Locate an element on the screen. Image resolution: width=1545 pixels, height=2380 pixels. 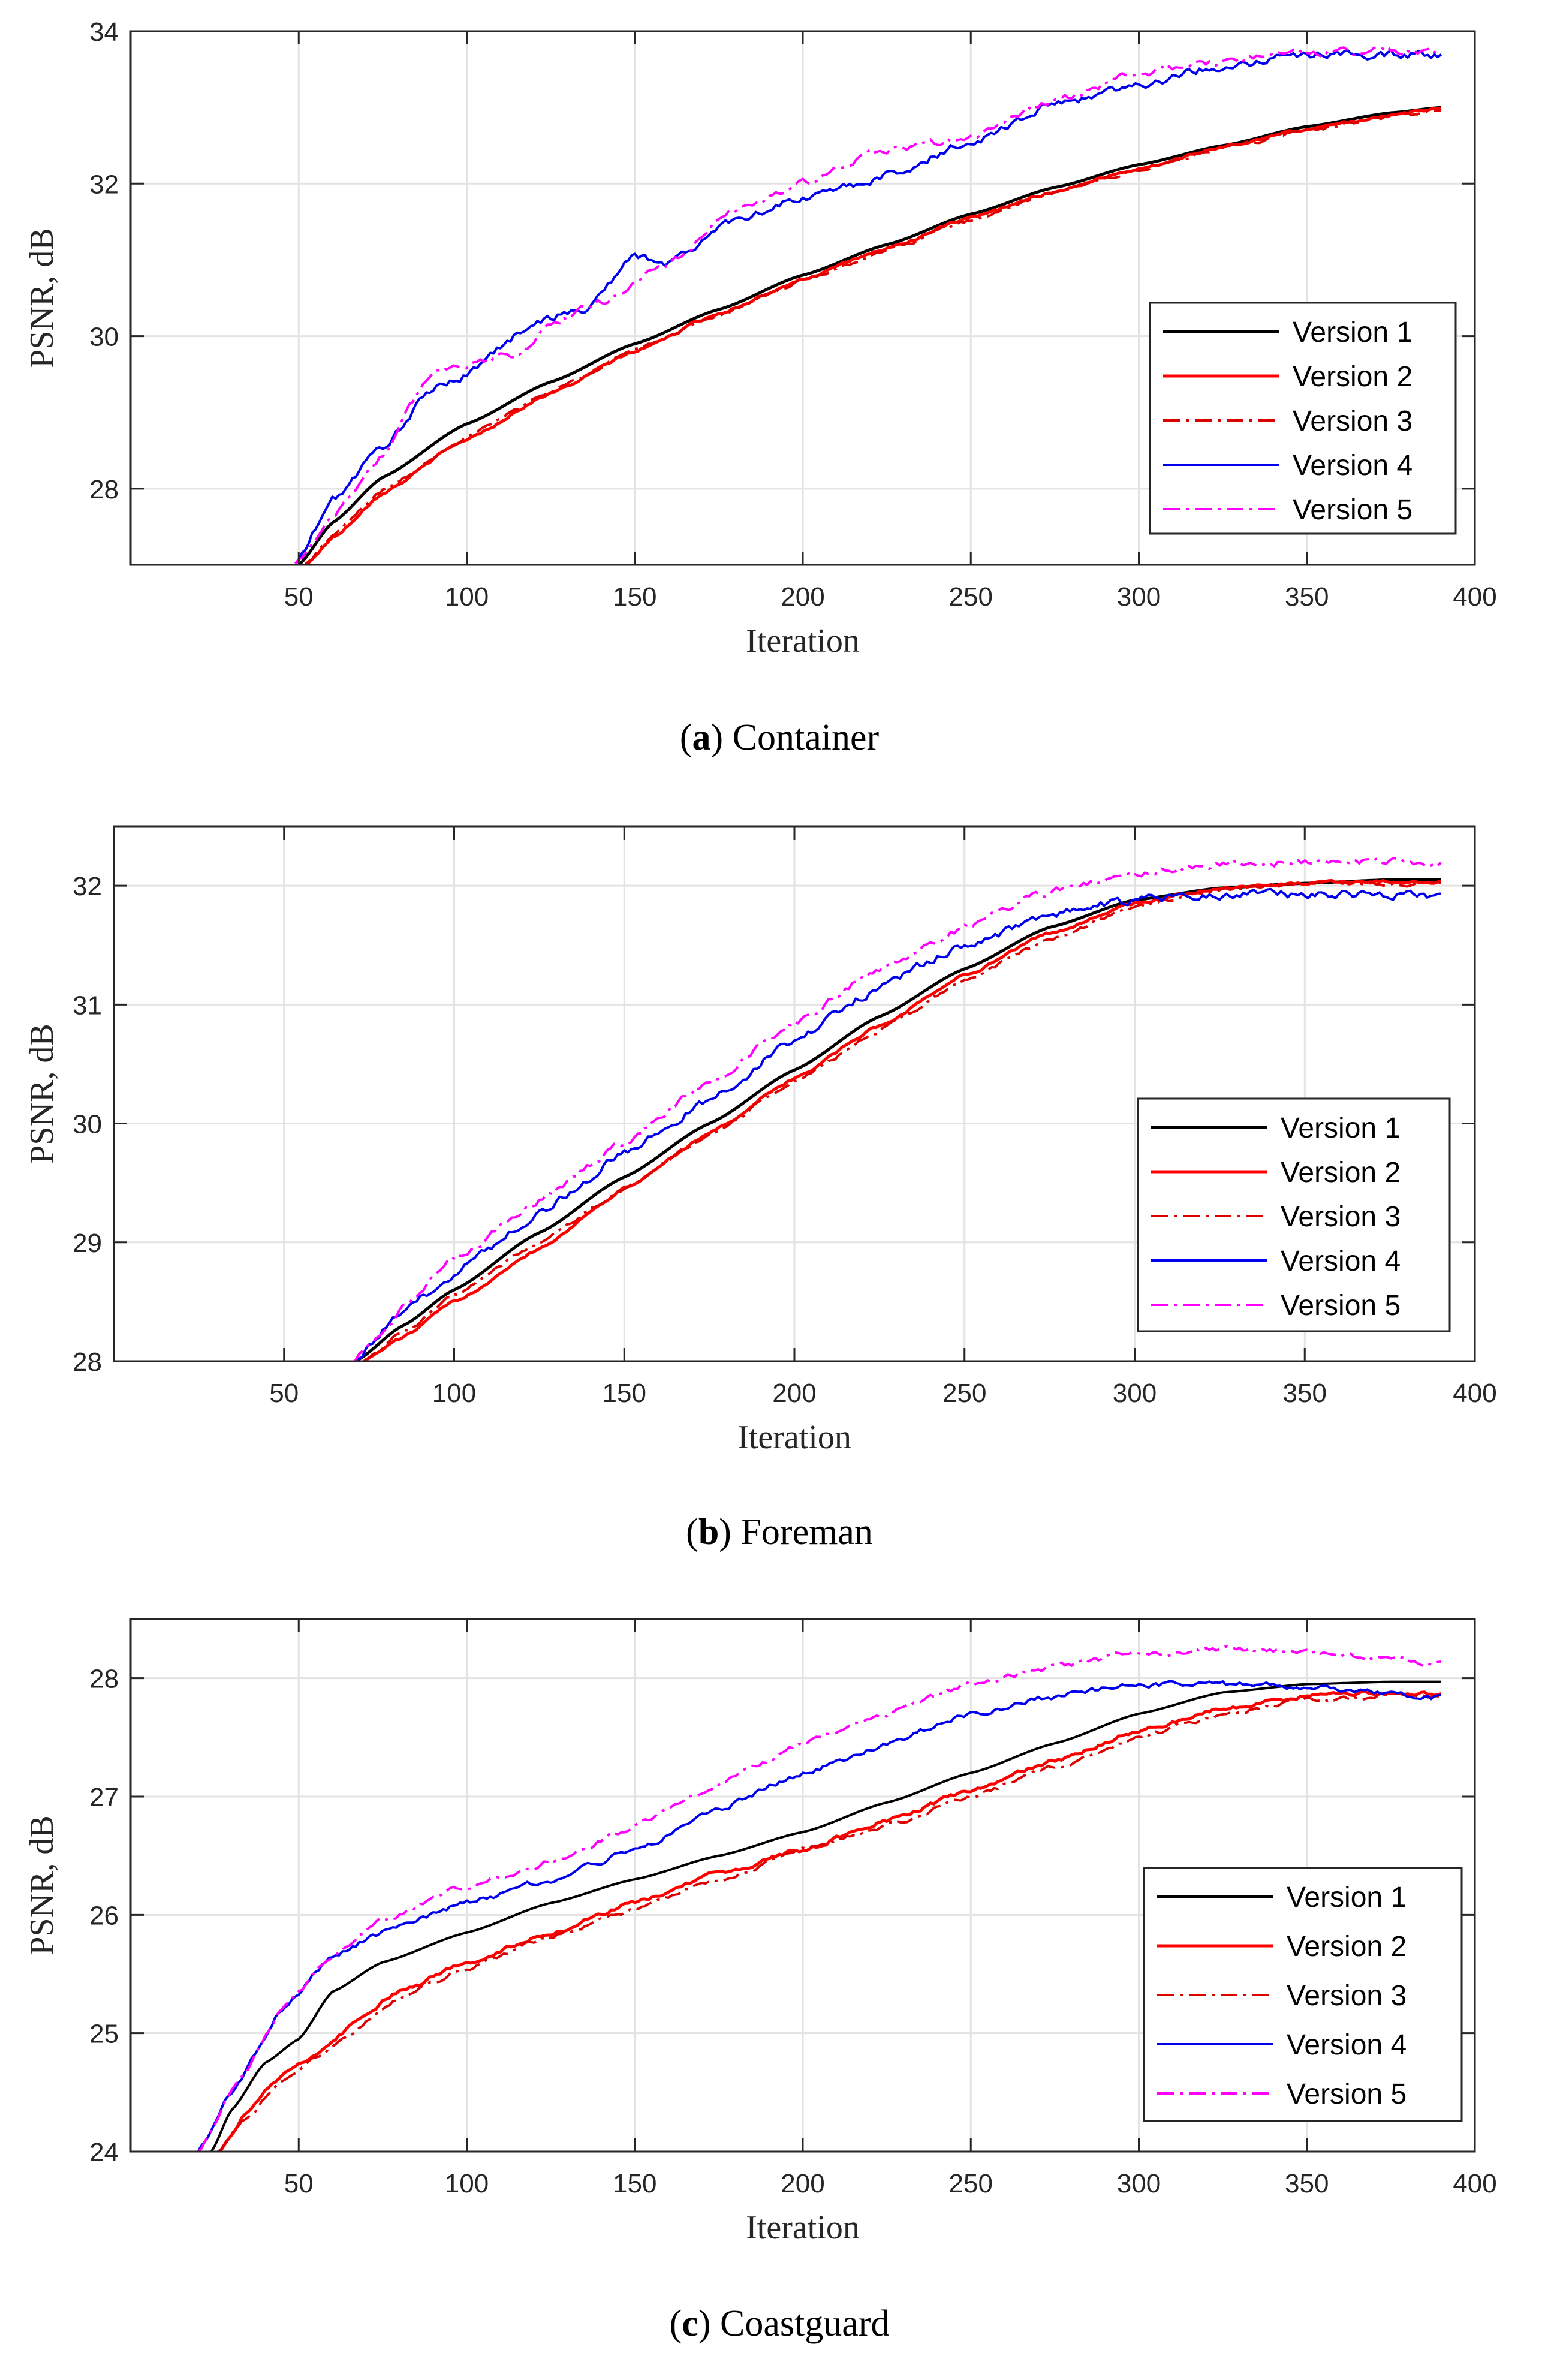
caption-letter: c is located at coordinates (690, 2323).